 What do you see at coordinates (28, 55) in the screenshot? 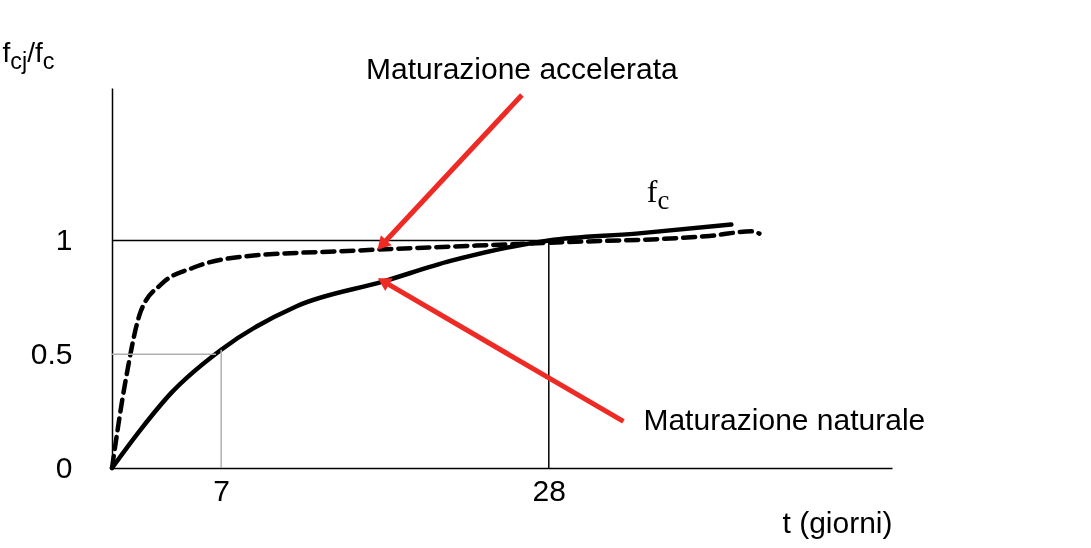
I see `y-axis-title: f$_{cj}$/f$_{c}$` at bounding box center [28, 55].